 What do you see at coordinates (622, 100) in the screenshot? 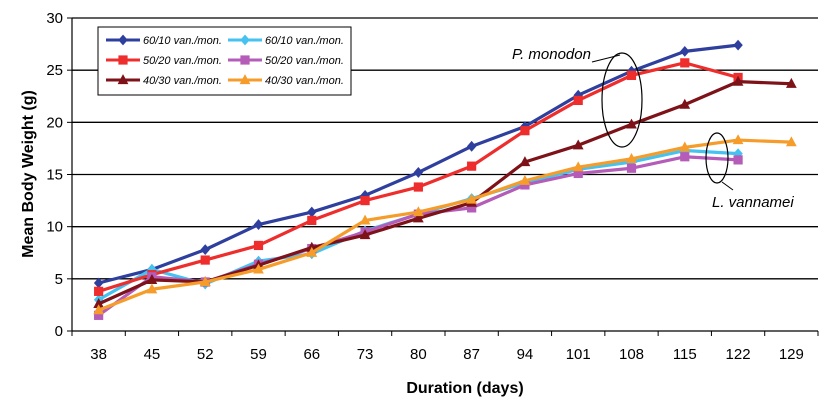
I see `annotation-monodon-ellipse` at bounding box center [622, 100].